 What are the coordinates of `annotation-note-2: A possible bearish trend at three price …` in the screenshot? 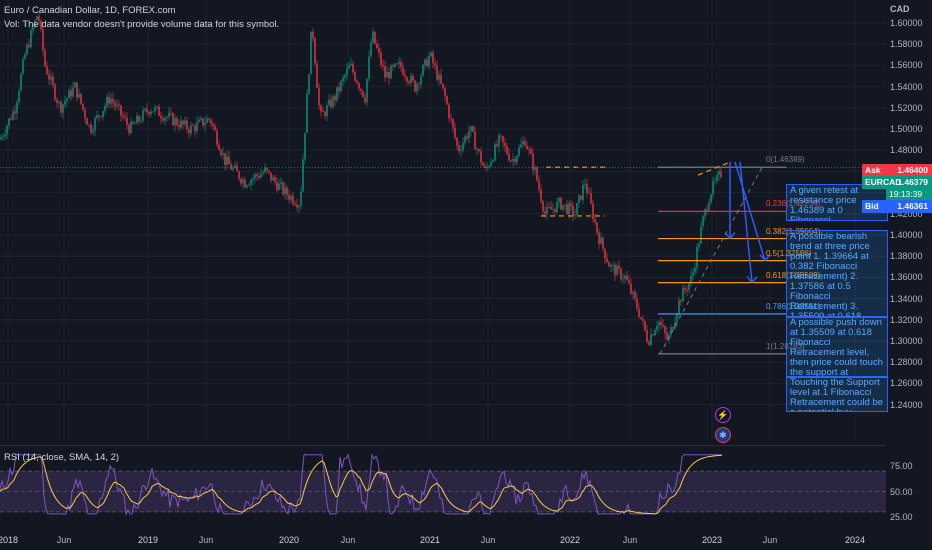 It's located at (837, 274).